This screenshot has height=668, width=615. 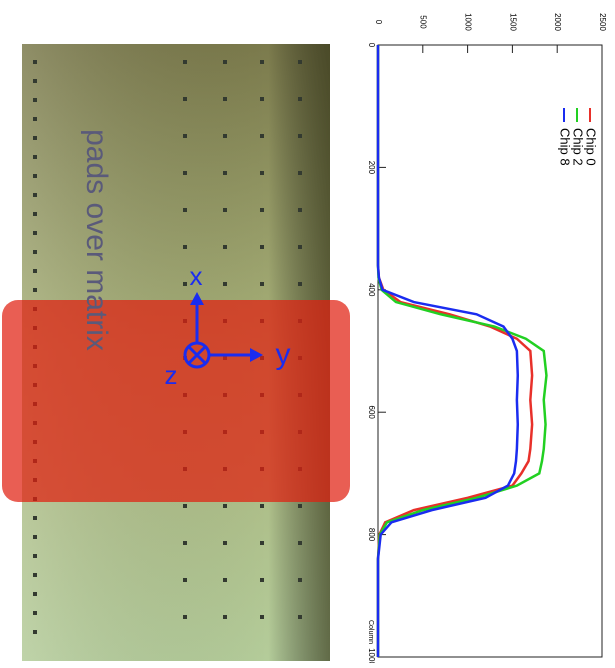 I want to click on x-tick-label: 0, so click(x=371, y=45).